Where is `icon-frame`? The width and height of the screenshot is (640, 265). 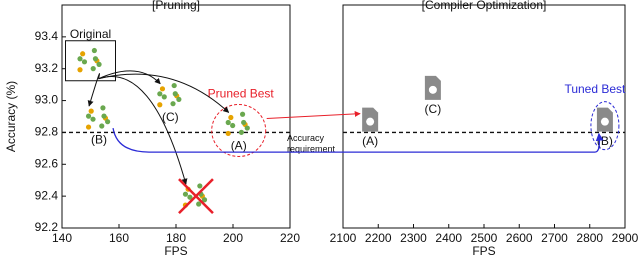 icon-frame is located at coordinates (90, 61).